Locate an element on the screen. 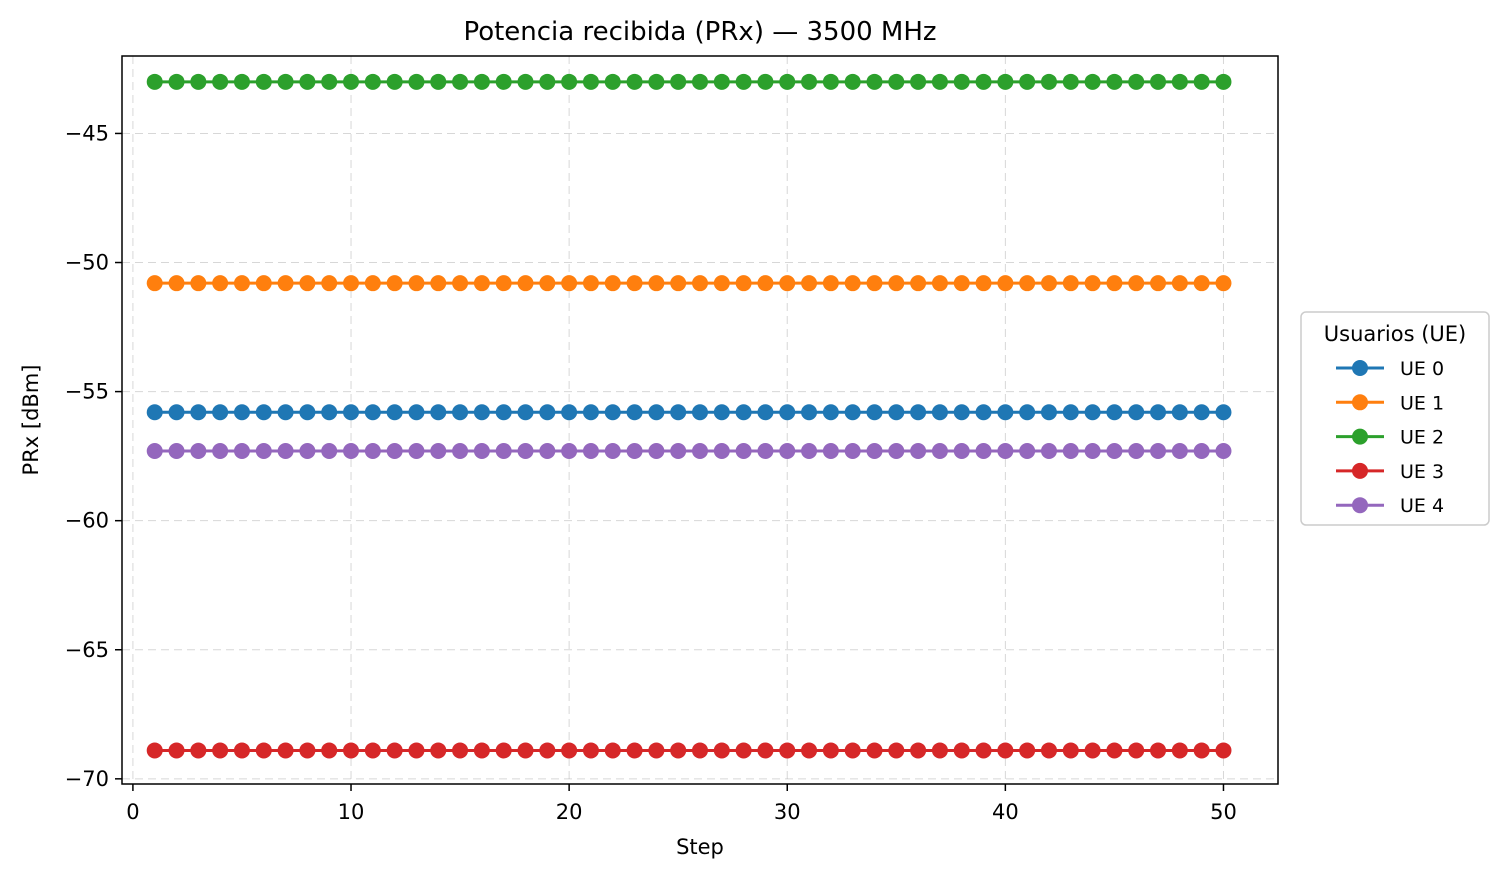 This screenshot has height=877, width=1506. legend-item: UE 1 is located at coordinates (1390, 403).